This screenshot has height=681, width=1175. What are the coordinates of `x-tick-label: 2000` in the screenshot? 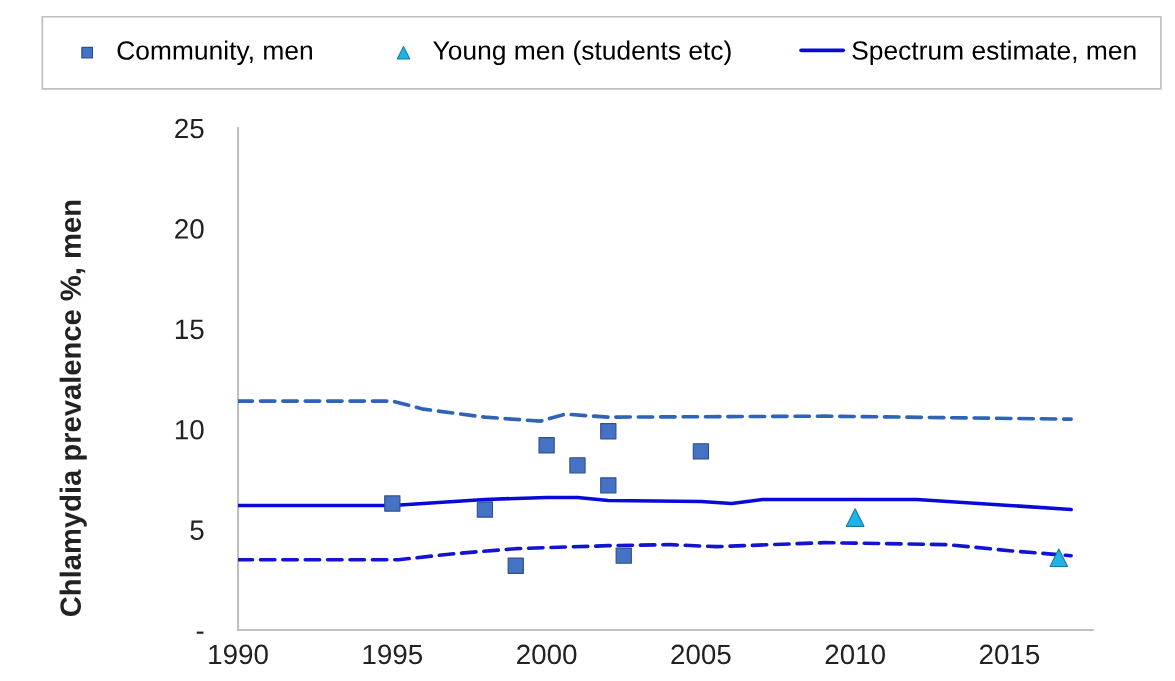 It's located at (547, 654).